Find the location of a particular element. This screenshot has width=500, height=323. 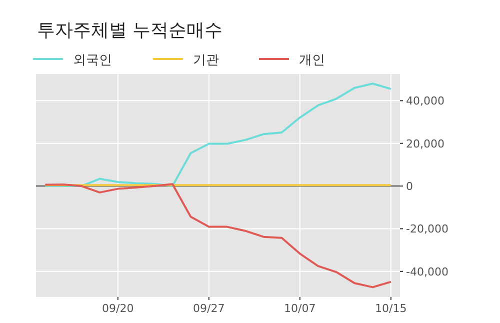

y-tick-label: -40,000 is located at coordinates (427, 271).